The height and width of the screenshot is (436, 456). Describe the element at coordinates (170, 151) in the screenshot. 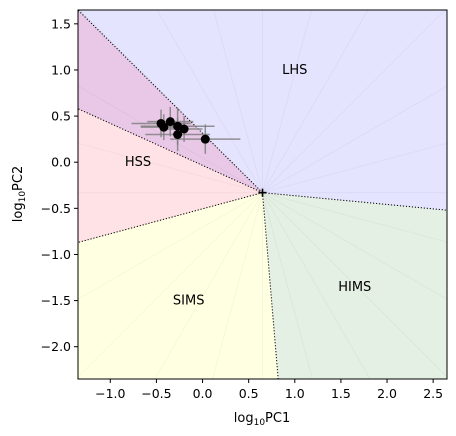

I see `boundary-lhs-hss` at that location.